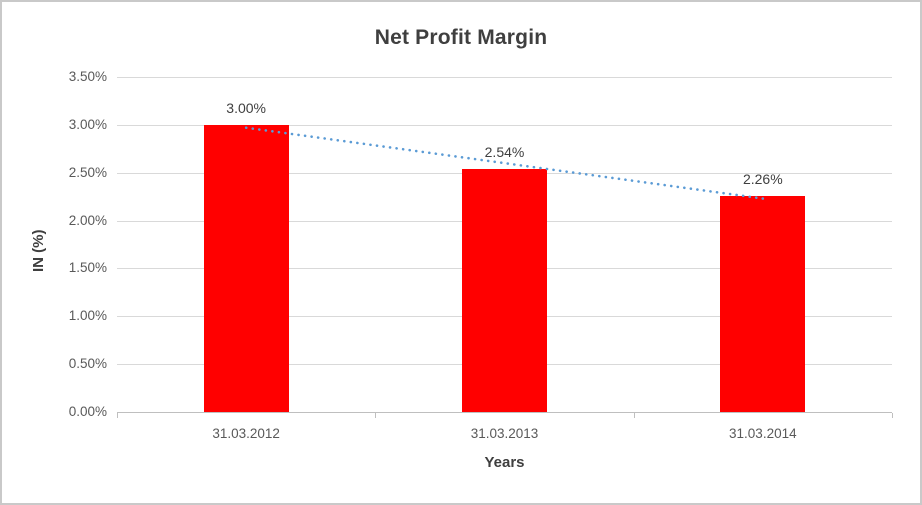 The image size is (922, 505). I want to click on y-axis-tick-label: 0.50%, so click(87, 364).